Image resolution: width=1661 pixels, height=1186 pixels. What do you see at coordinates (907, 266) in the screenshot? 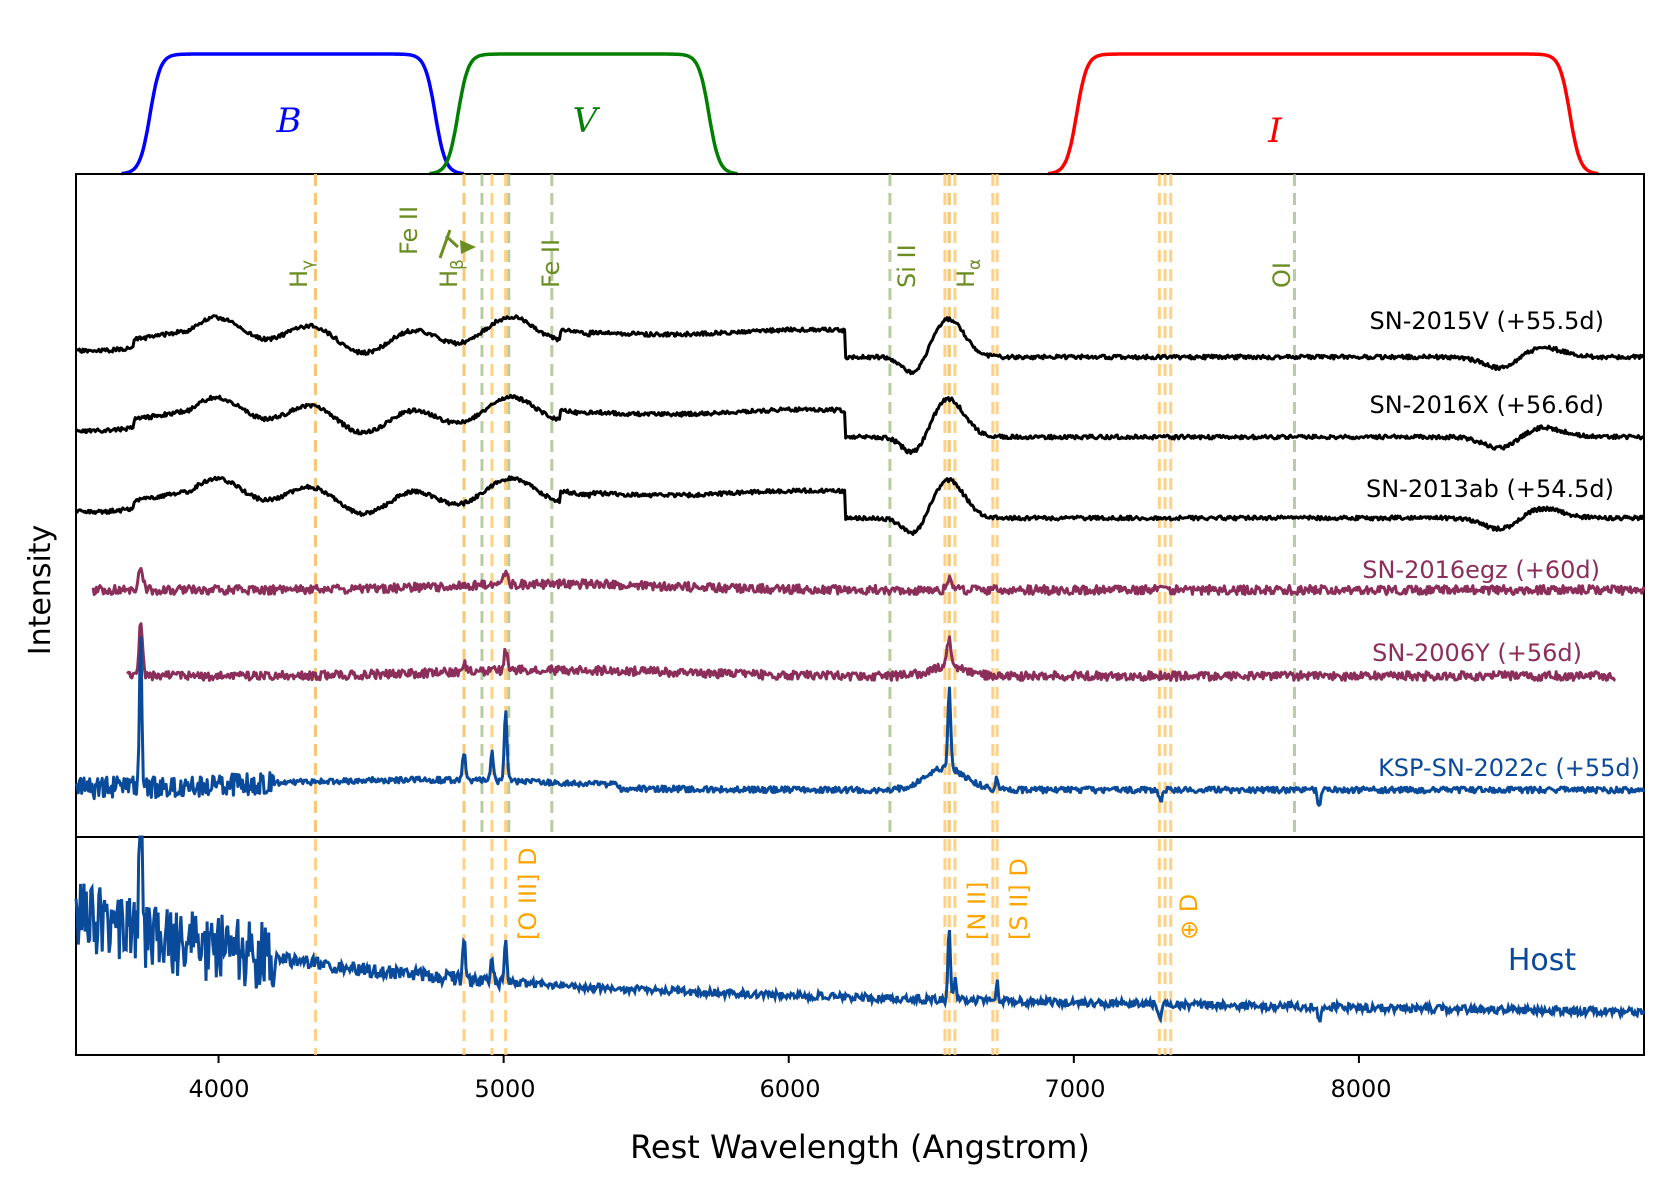
I see `line-label-si2: Si II` at bounding box center [907, 266].